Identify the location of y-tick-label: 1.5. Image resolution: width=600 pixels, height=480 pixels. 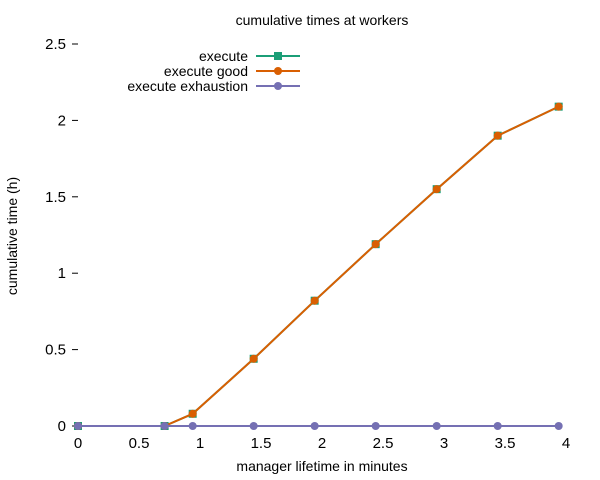
(55, 197).